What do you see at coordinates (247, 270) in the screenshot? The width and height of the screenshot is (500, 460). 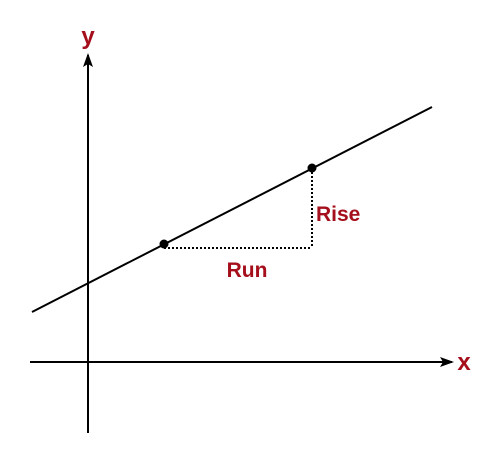 I see `run-label: Run` at bounding box center [247, 270].